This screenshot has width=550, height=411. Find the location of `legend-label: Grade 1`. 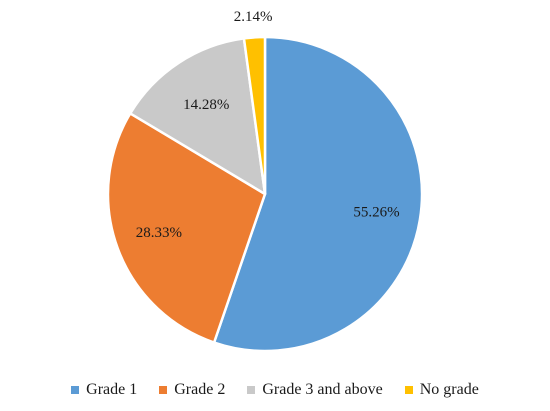

legend-label: Grade 1 is located at coordinates (112, 389).